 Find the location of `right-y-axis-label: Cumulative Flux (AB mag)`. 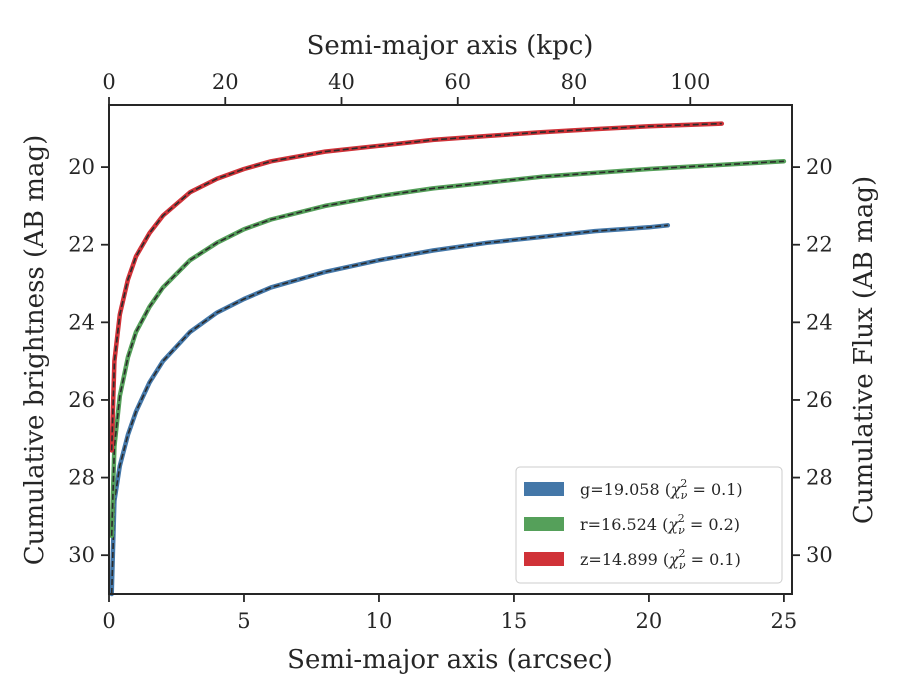

right-y-axis-label: Cumulative Flux (AB mag) is located at coordinates (864, 350).